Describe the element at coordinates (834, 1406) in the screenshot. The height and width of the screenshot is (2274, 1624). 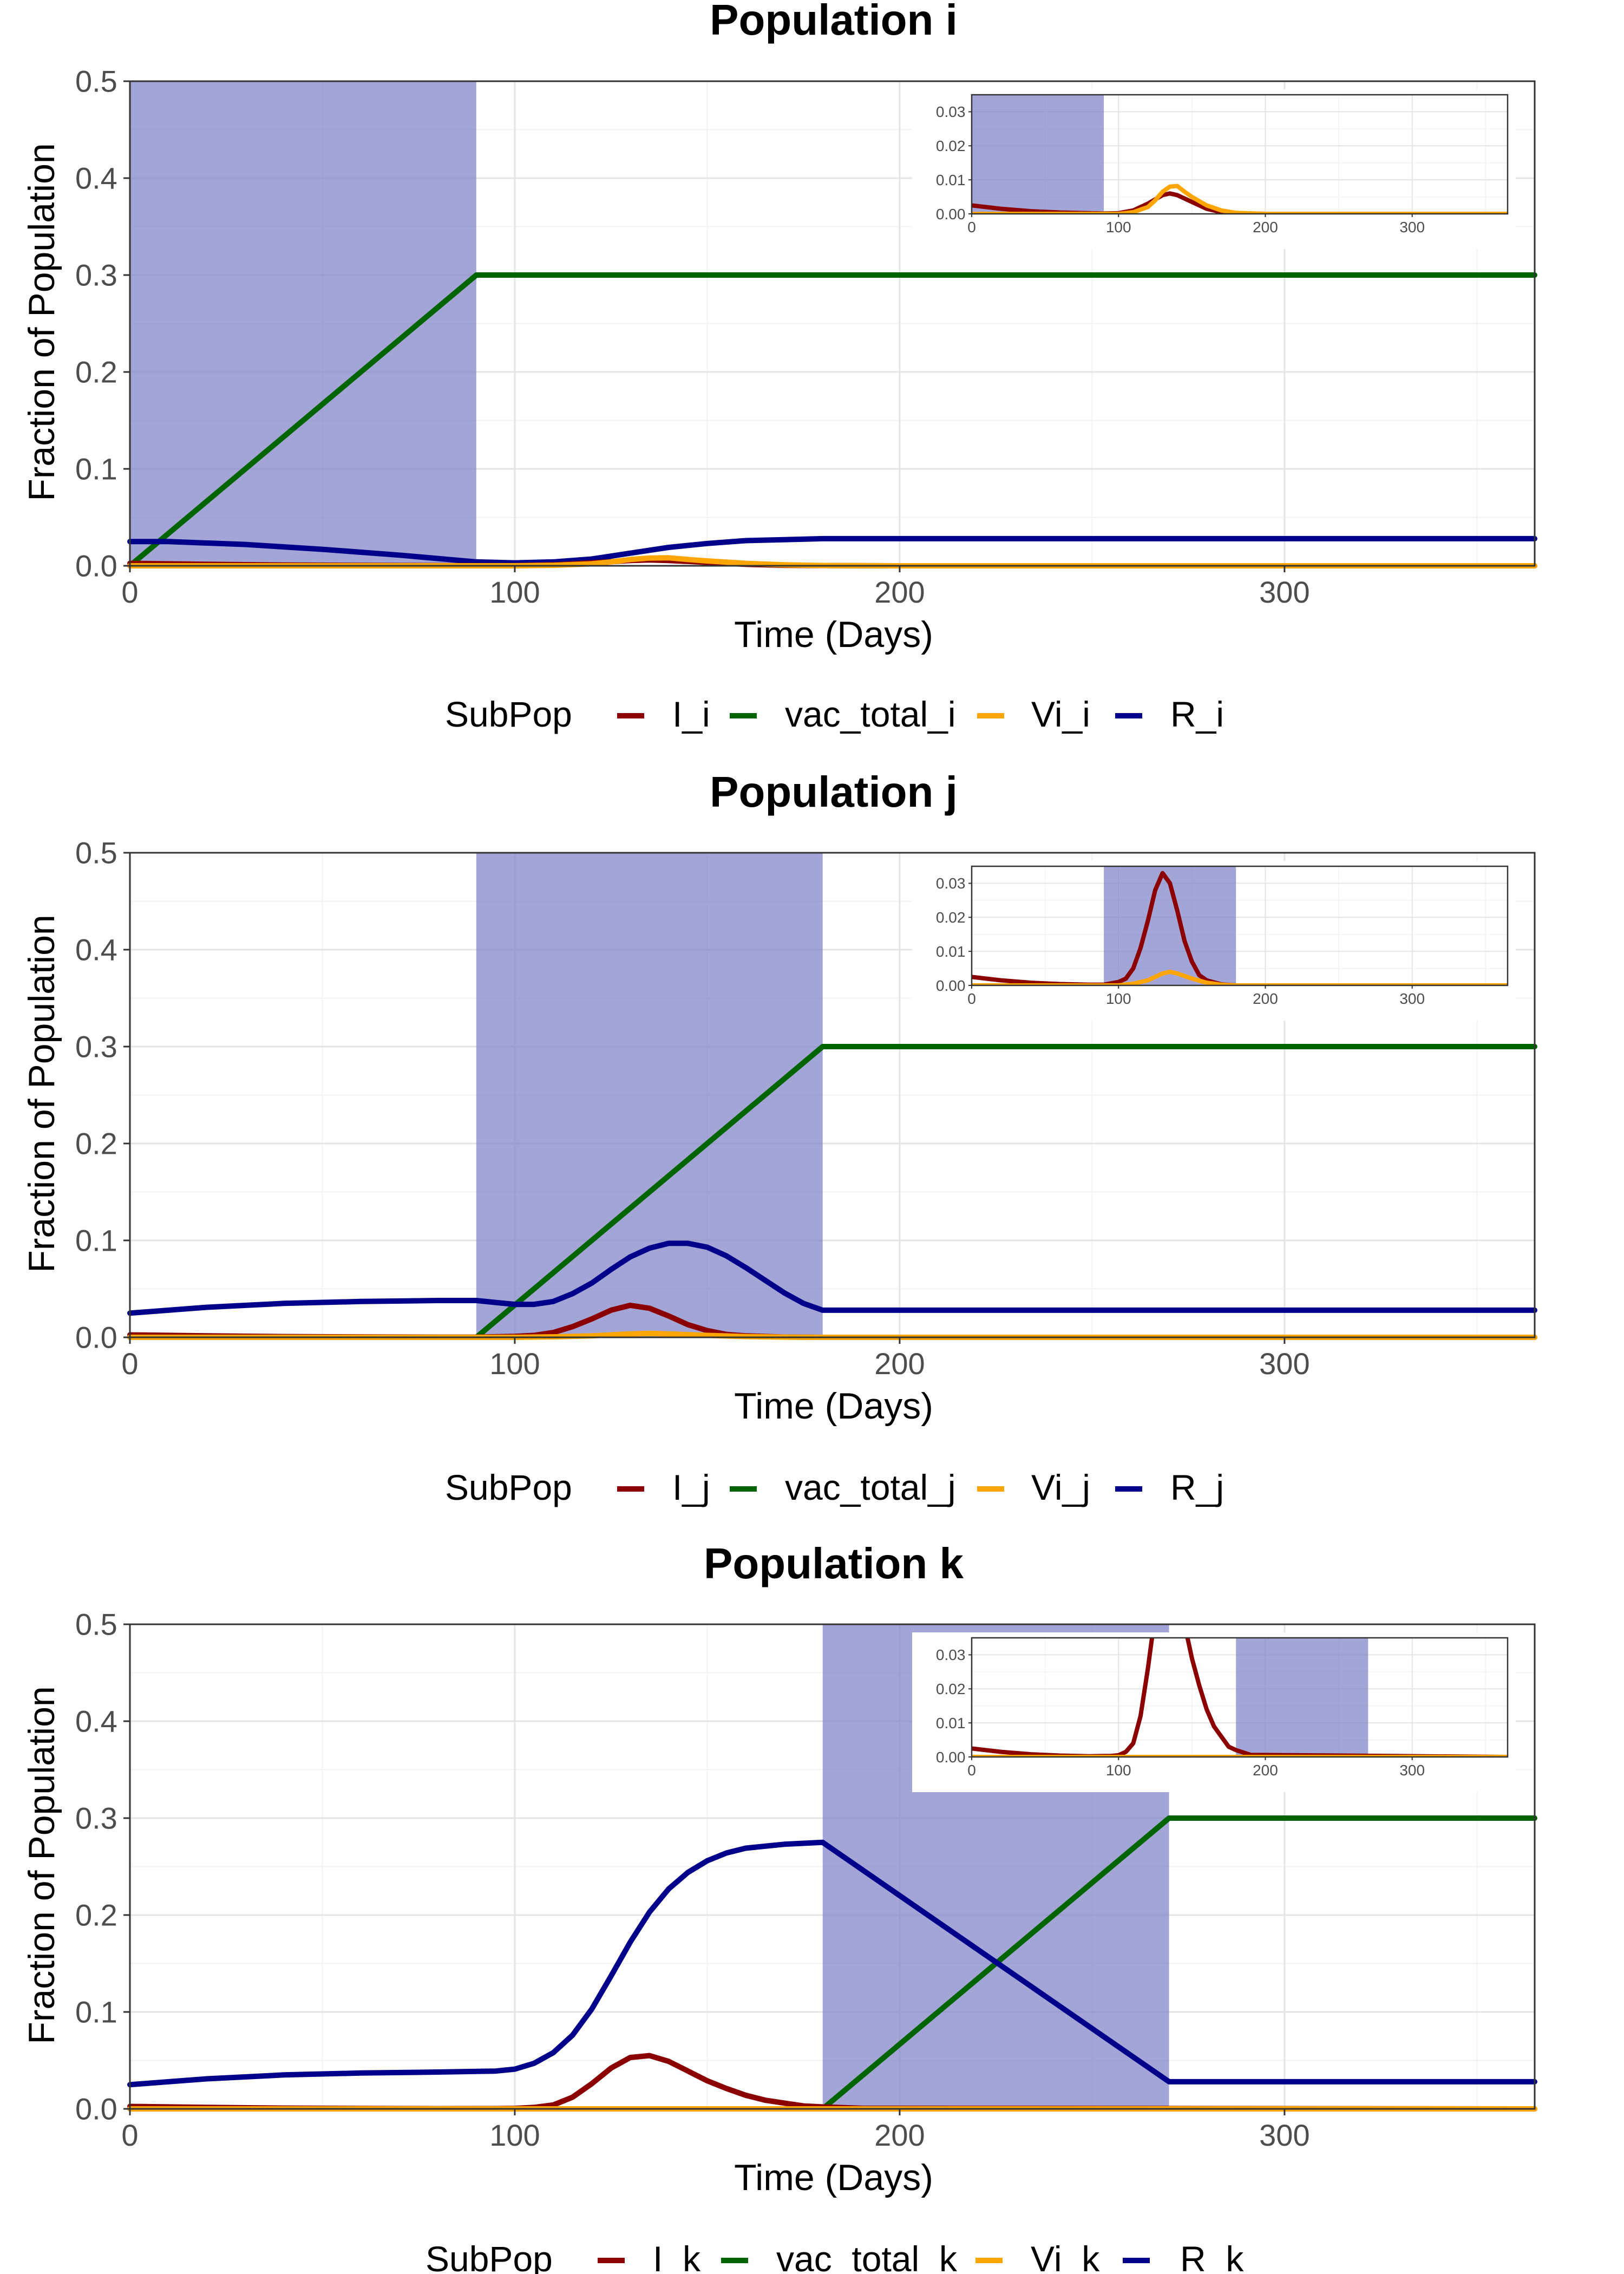
I see `x-axis-label-j: Time (Days)` at that location.